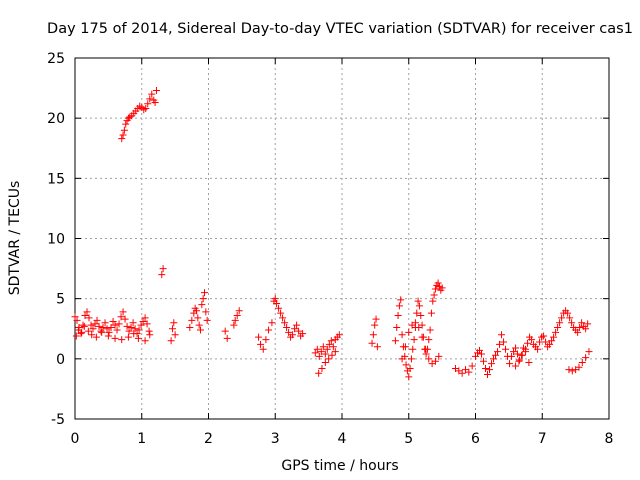 The width and height of the screenshot is (640, 480). Describe the element at coordinates (342, 439) in the screenshot. I see `x-tick-labels: 0 1 2 3 4 5 6 7 8` at that location.